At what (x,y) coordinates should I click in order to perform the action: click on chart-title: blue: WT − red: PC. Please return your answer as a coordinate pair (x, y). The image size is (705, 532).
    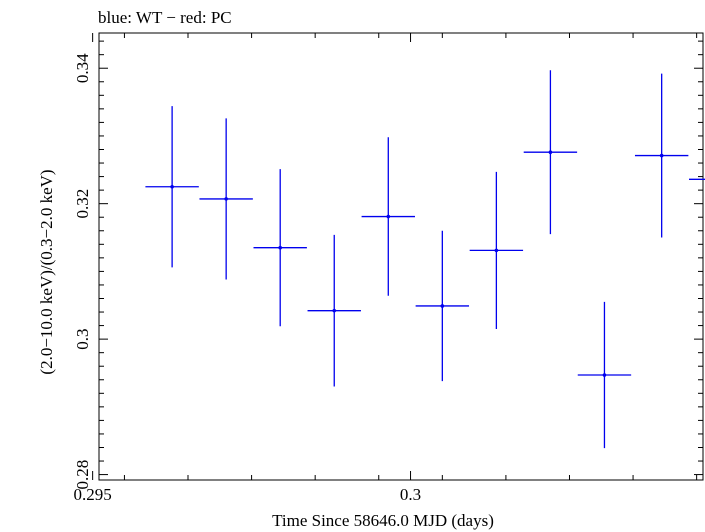
    Looking at the image, I should click on (165, 17).